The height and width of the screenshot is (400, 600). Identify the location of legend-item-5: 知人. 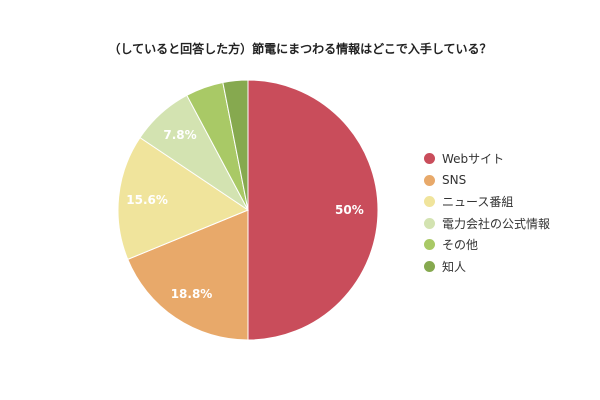
(487, 267).